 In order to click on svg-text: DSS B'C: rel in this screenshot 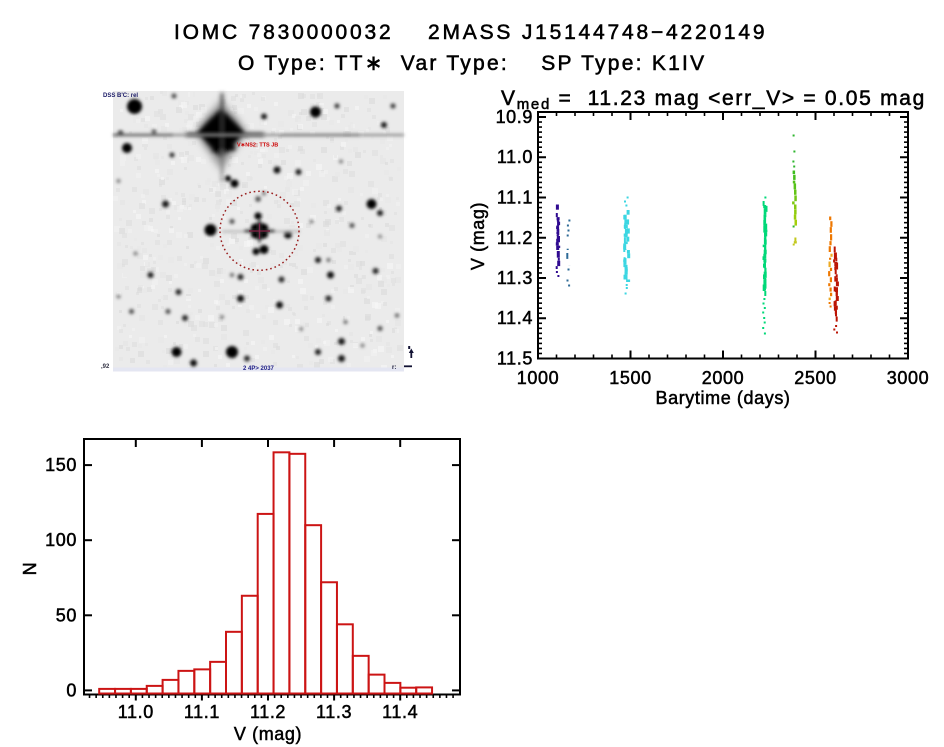, I will do `click(120, 96)`.